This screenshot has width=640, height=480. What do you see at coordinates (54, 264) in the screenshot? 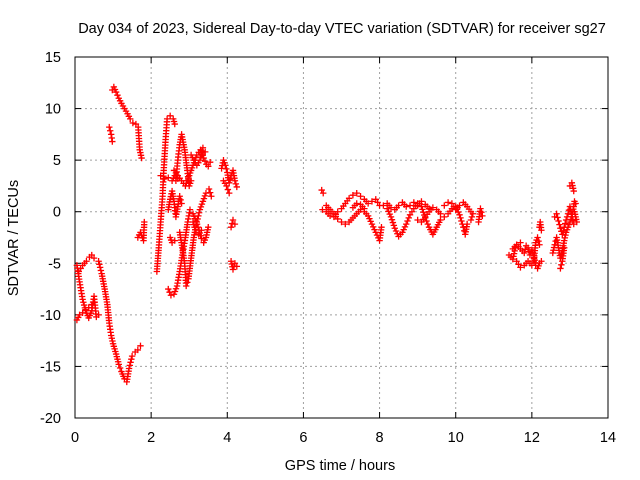
I see `y-tick-label: -5` at bounding box center [54, 264].